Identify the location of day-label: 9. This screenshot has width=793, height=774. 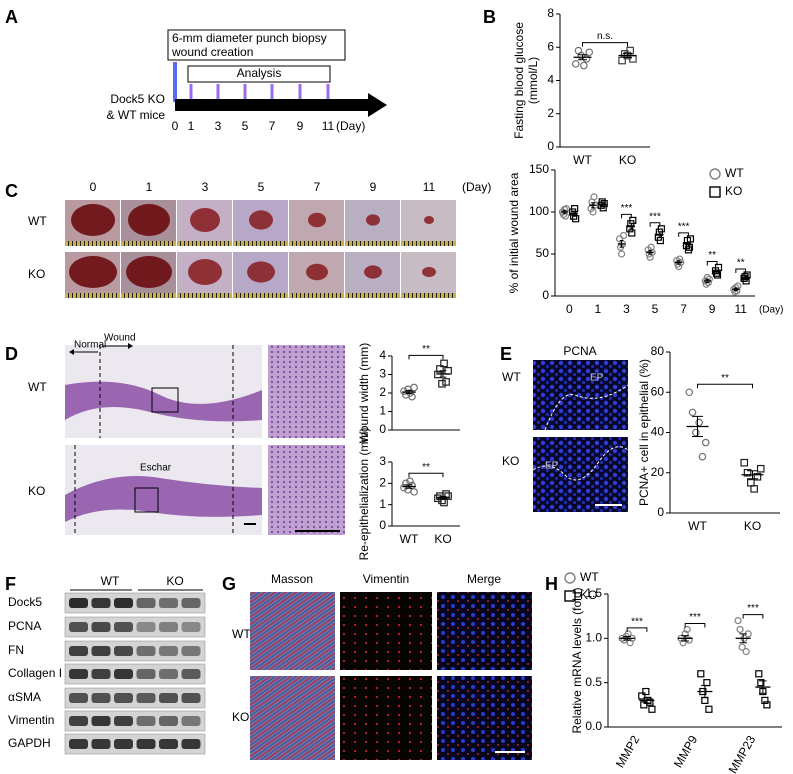
(300, 126).